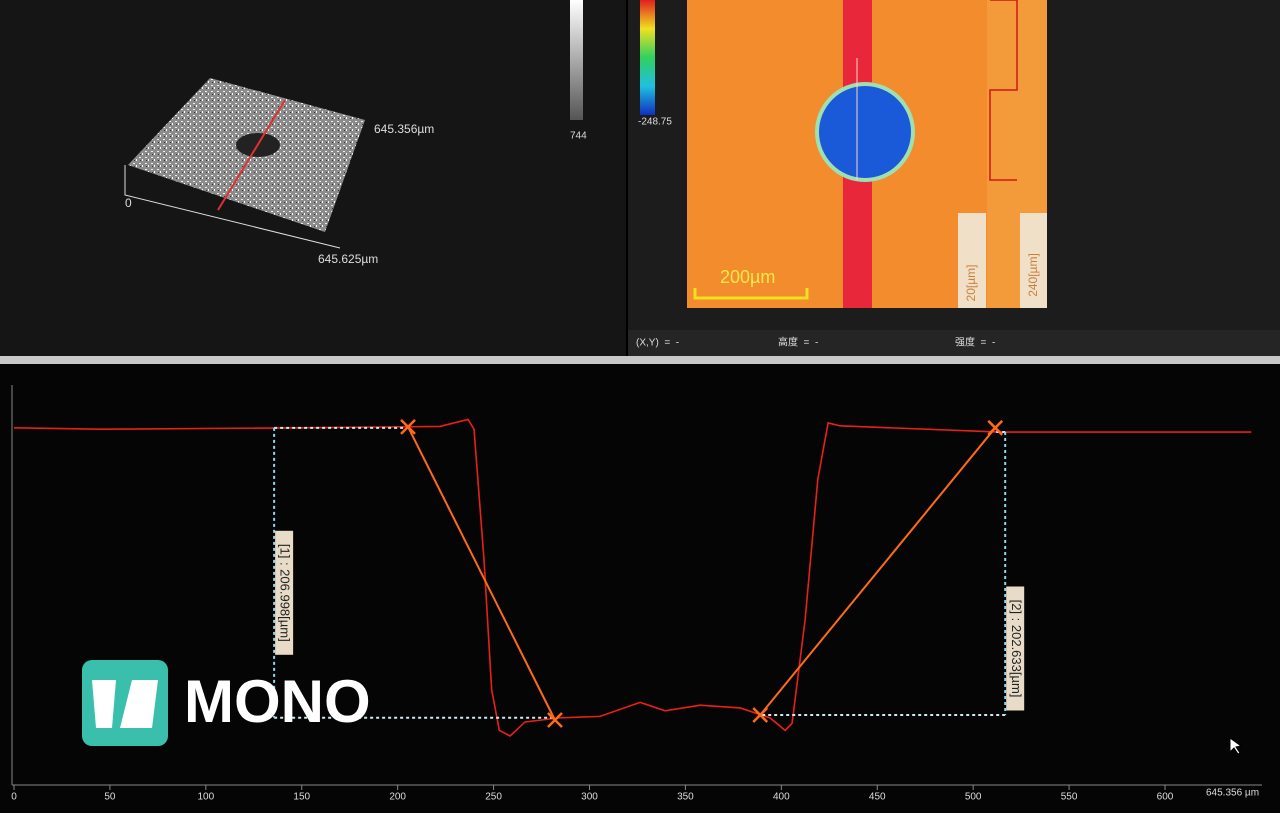 Image resolution: width=1280 pixels, height=813 pixels. I want to click on logo-text: MONO, so click(277, 701).